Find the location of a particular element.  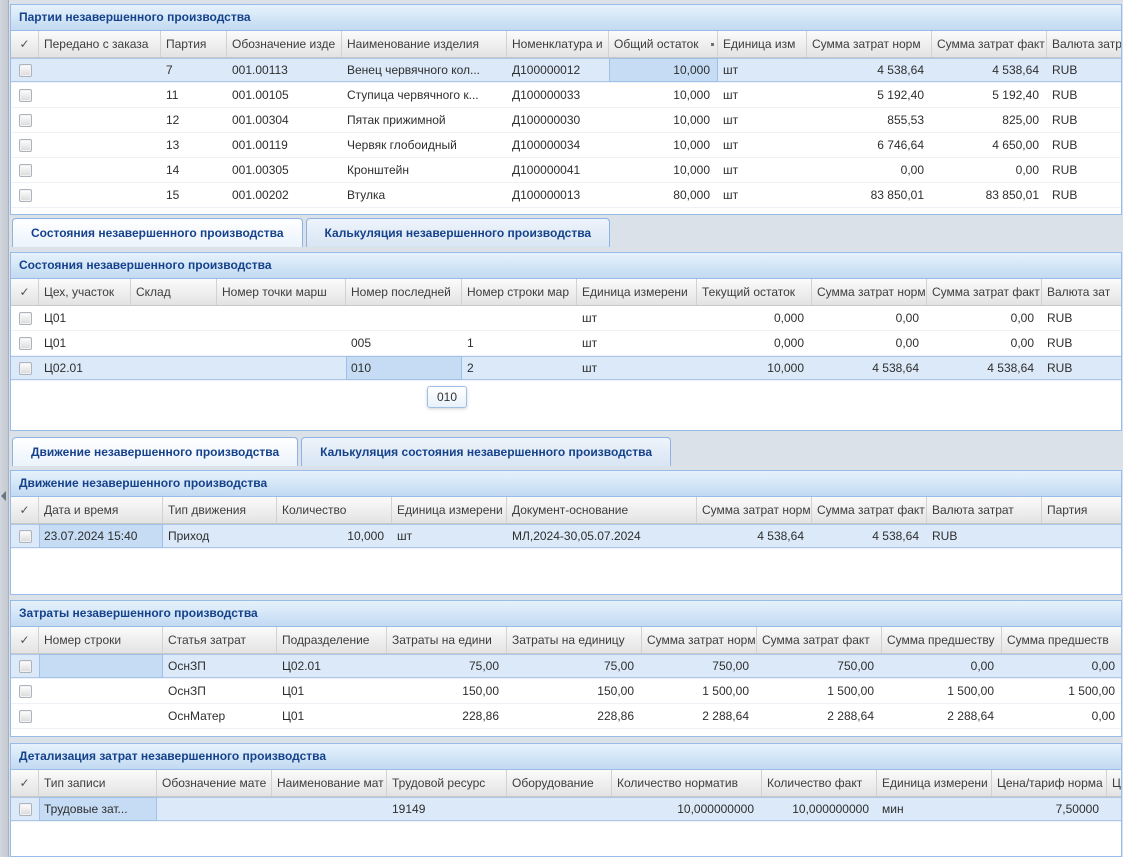

grid-cell: Приход is located at coordinates (189, 536).